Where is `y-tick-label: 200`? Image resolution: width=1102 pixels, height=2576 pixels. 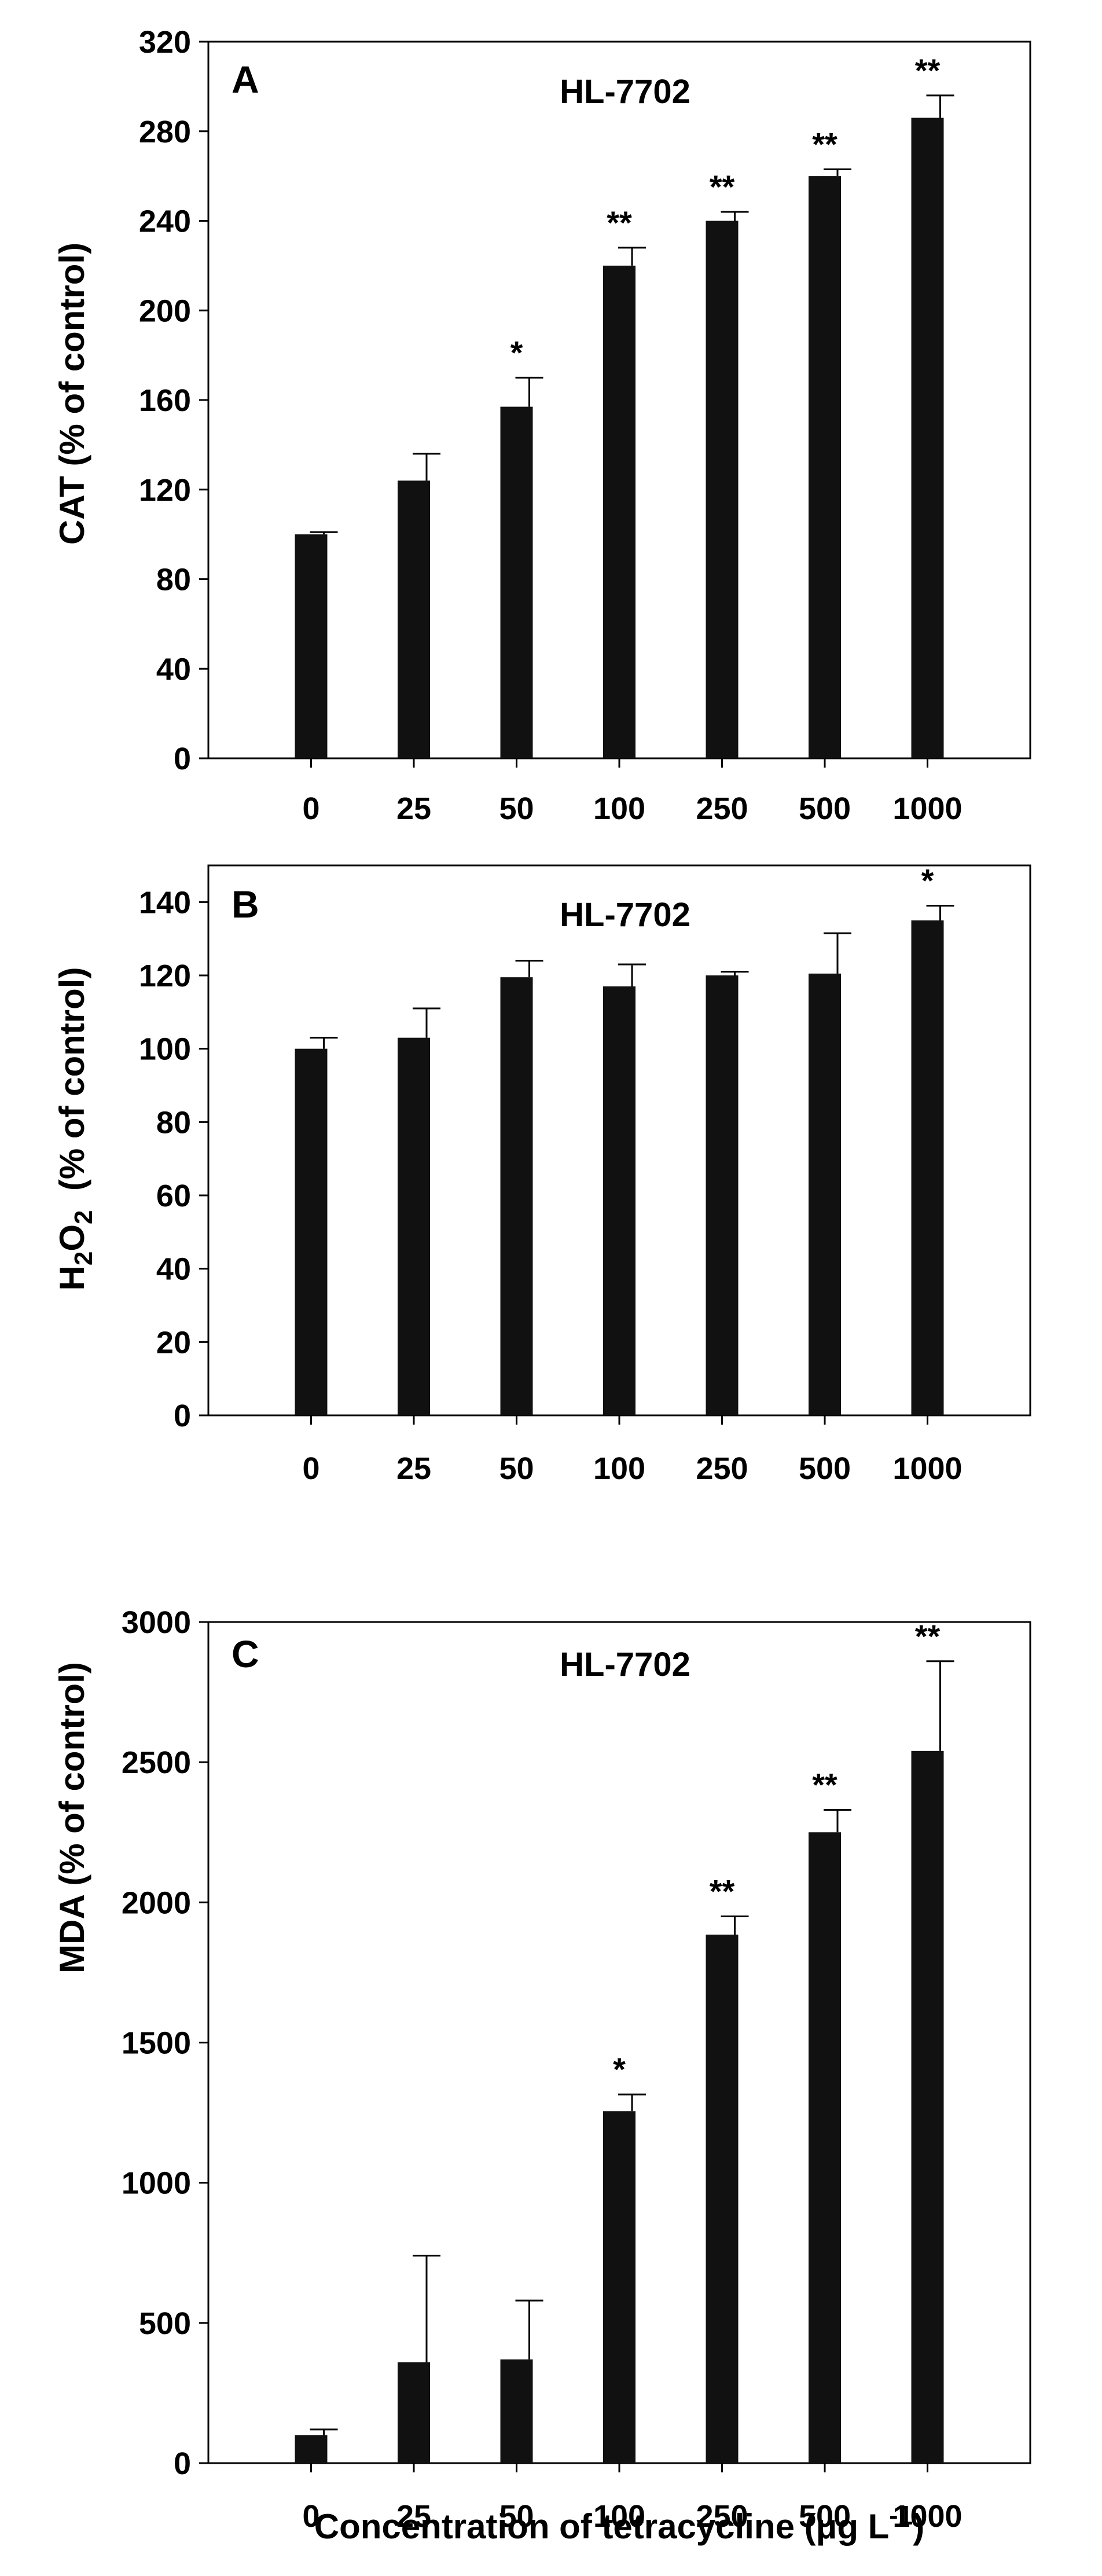
y-tick-label: 200 is located at coordinates (165, 310).